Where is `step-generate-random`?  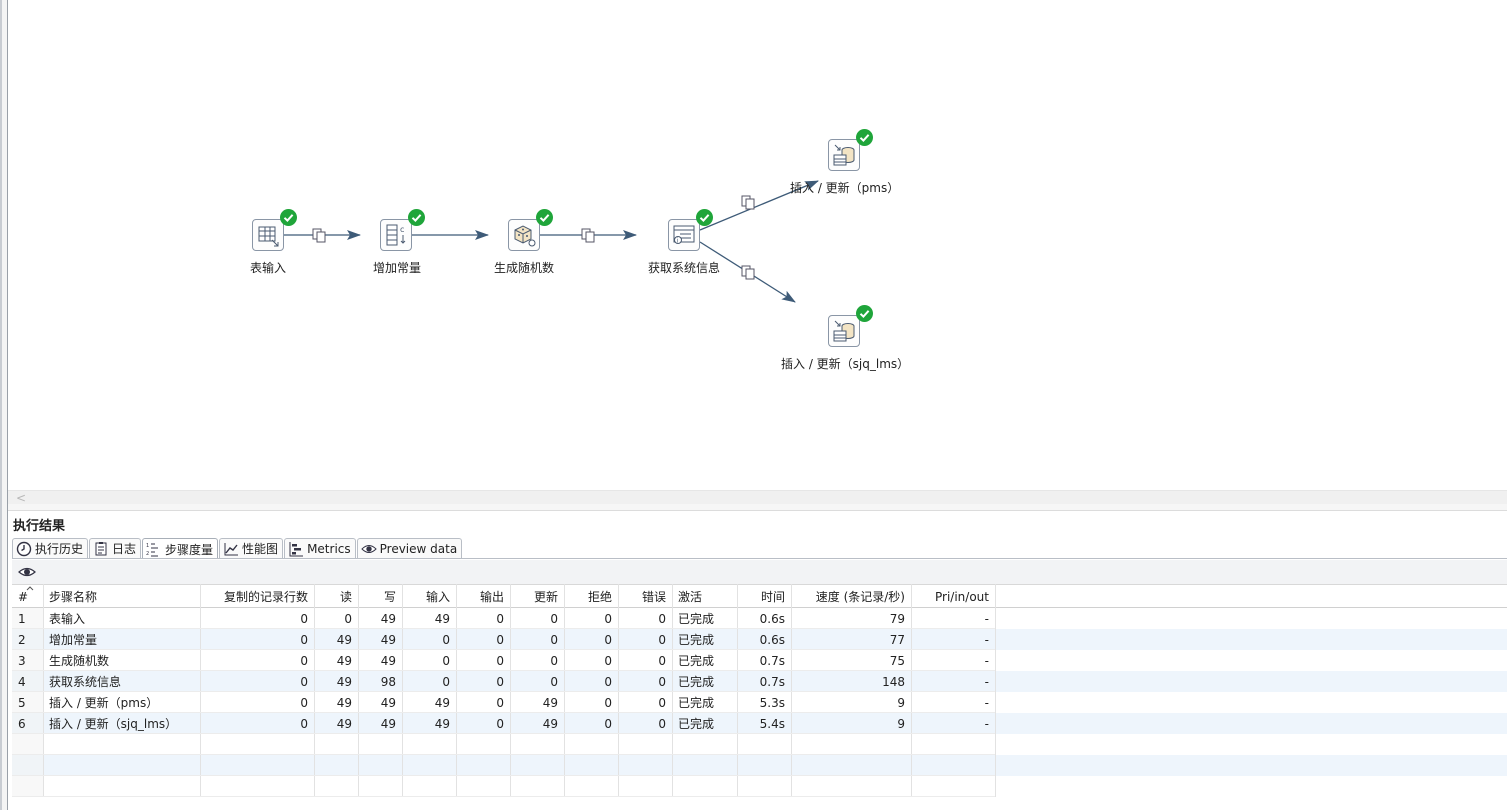
step-generate-random is located at coordinates (524, 235).